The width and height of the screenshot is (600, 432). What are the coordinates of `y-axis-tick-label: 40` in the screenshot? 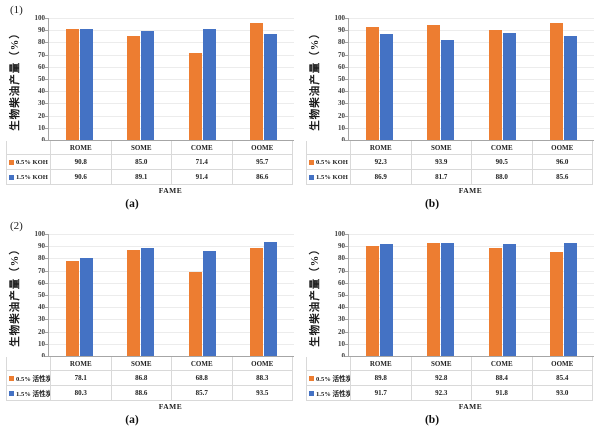 It's located at (341, 307).